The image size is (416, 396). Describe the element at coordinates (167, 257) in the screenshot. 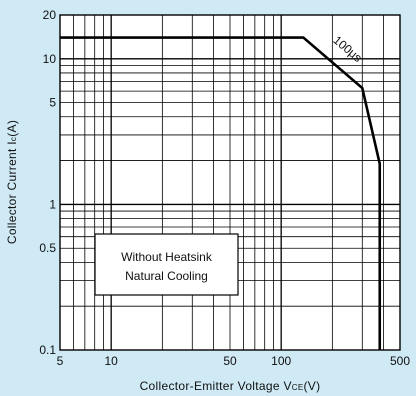

I see `note-box-line-1: Without Heatsink` at that location.